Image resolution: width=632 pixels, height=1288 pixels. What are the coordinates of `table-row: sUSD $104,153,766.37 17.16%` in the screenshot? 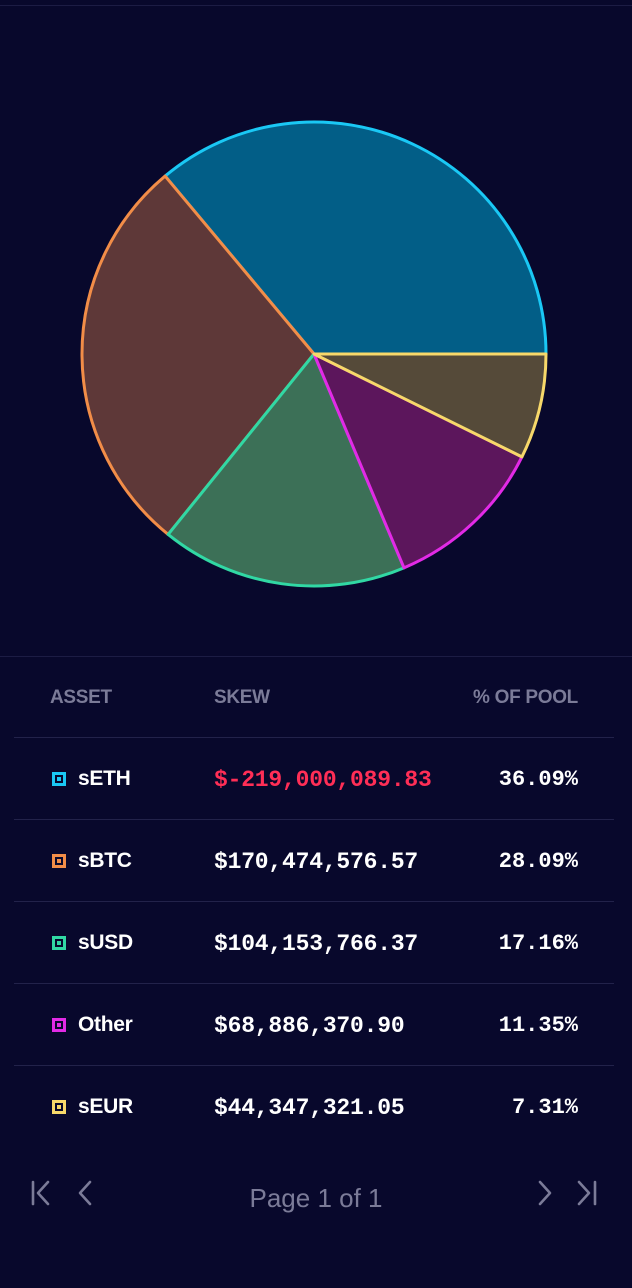 It's located at (314, 943).